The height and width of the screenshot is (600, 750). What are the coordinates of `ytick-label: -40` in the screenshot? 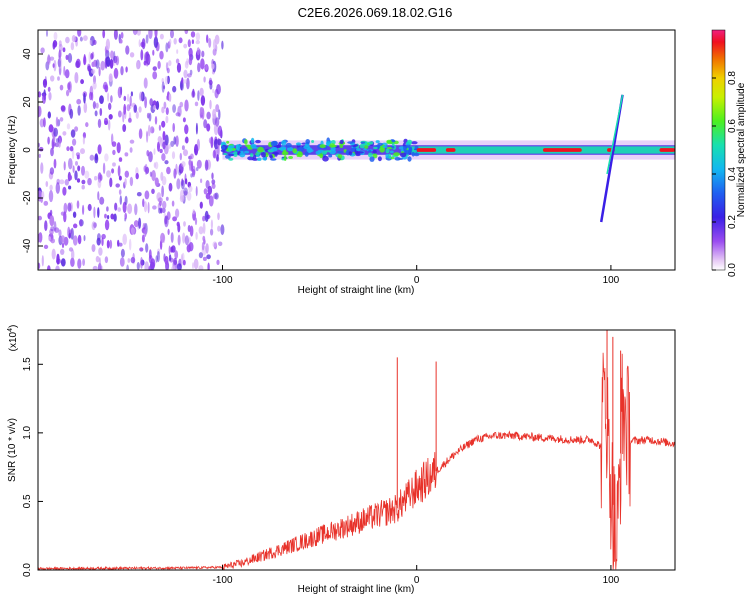 It's located at (27, 245).